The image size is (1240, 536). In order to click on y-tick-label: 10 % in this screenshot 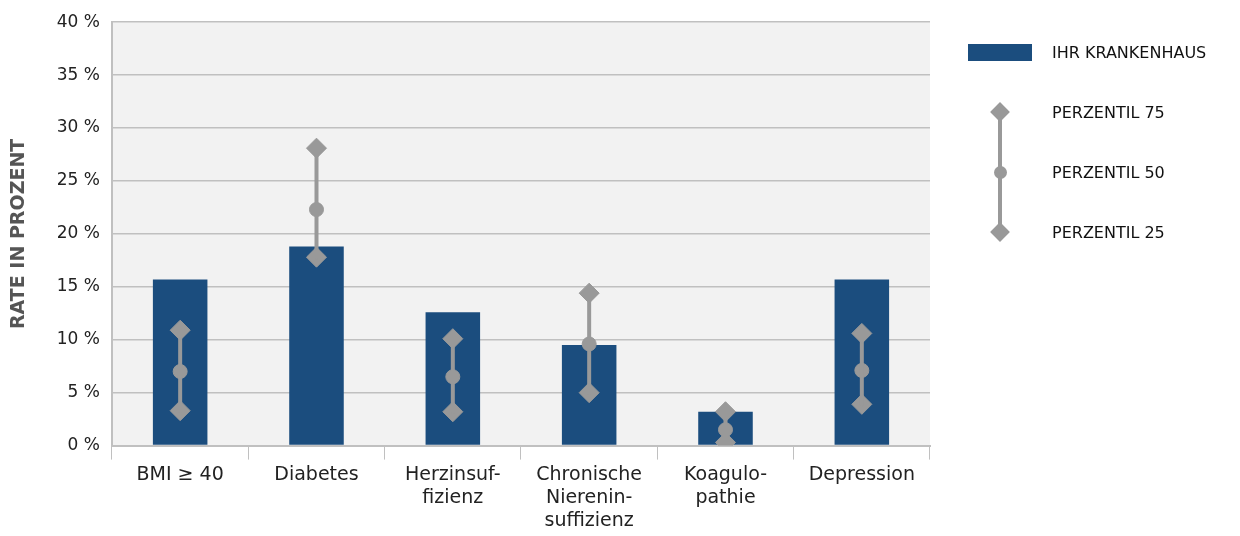, I will do `click(78, 338)`.